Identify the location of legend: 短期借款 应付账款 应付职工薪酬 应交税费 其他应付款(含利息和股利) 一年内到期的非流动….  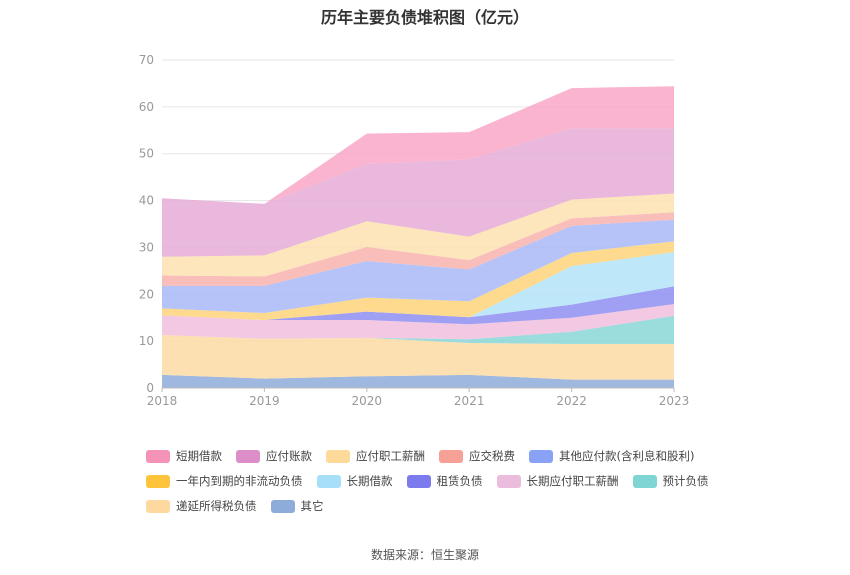
(446, 481).